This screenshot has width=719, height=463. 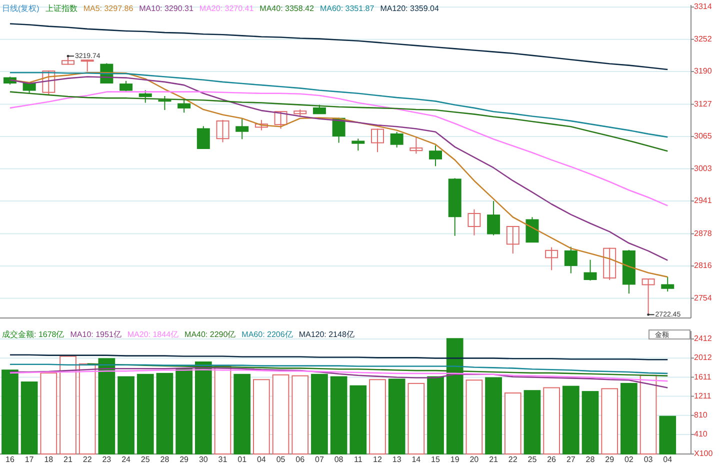 I want to click on xtick-label: 15, so click(x=435, y=459).